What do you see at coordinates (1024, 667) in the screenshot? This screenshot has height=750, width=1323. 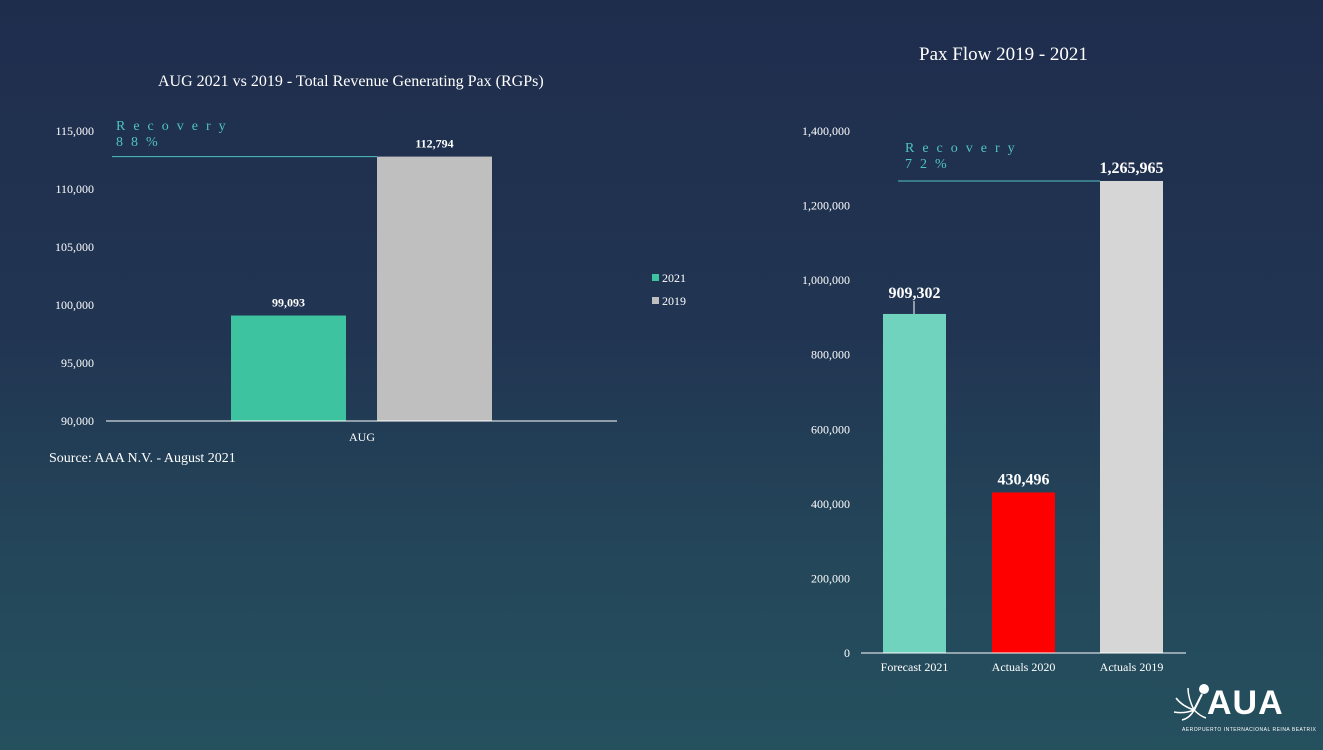 I see `chart2-x-tick-label: Actuals 2020` at bounding box center [1024, 667].